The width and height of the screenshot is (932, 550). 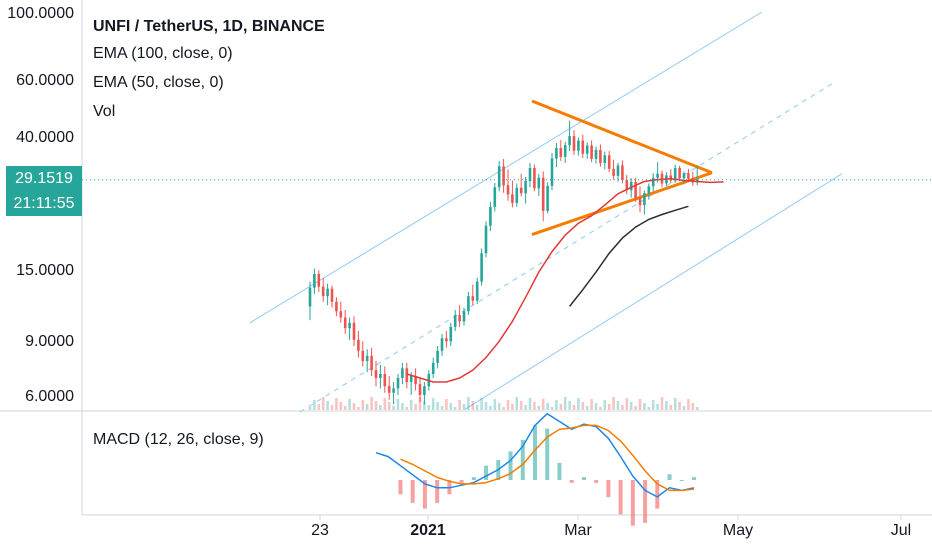 What do you see at coordinates (901, 530) in the screenshot?
I see `time-tick-label: Jul` at bounding box center [901, 530].